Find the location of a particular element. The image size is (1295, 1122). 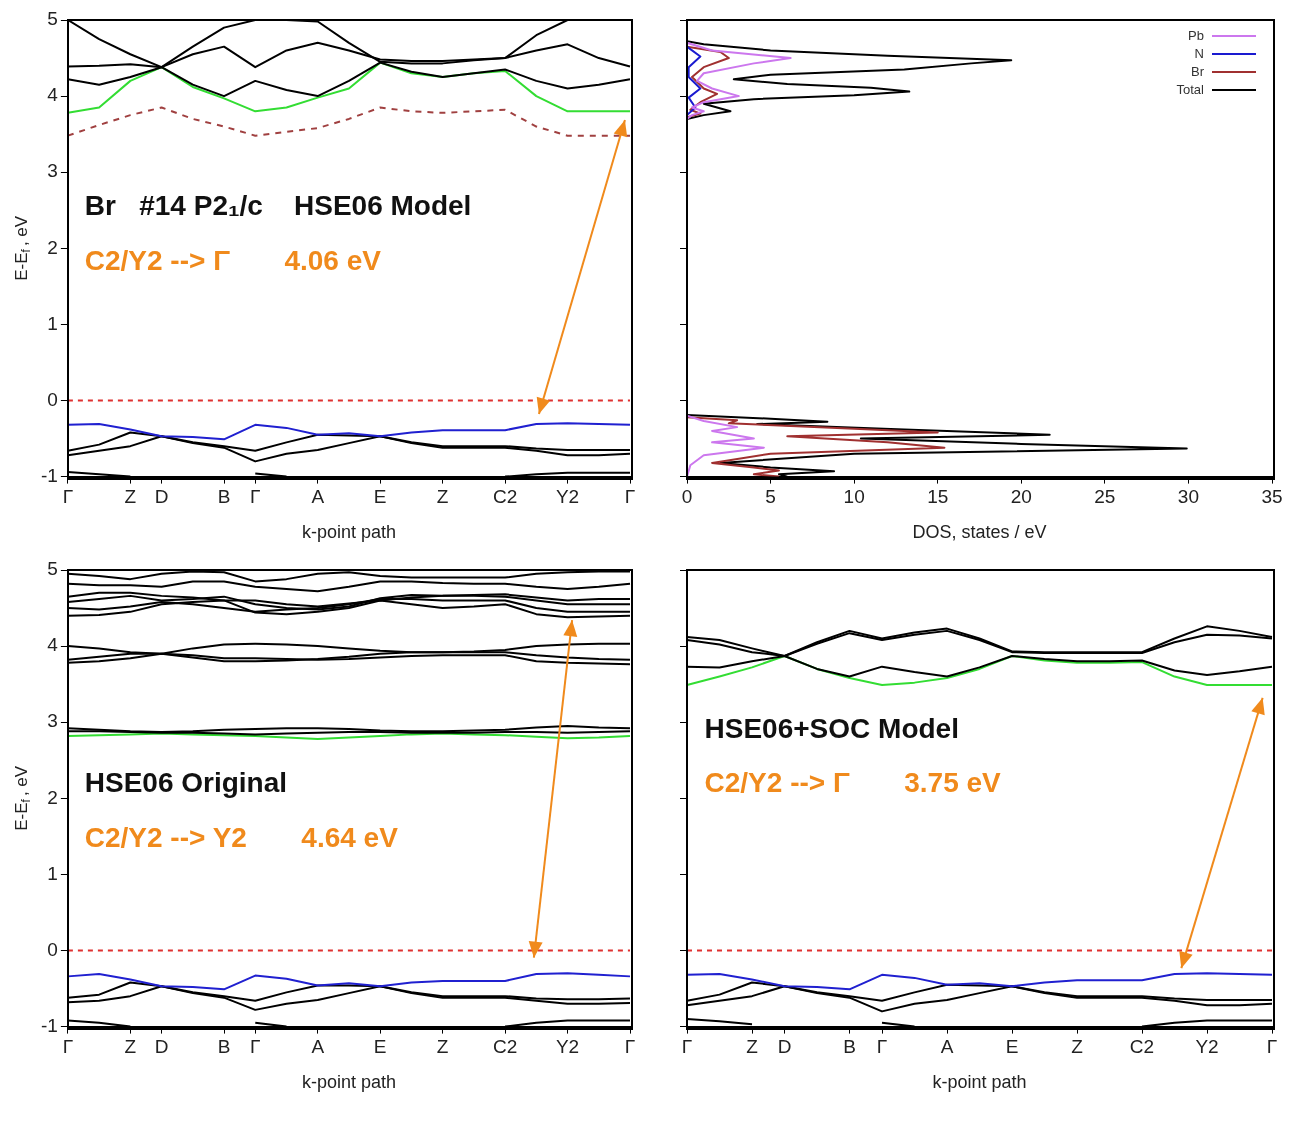

annotation: C2/Y2 --> Γ 3.75 eV is located at coordinates (853, 783).